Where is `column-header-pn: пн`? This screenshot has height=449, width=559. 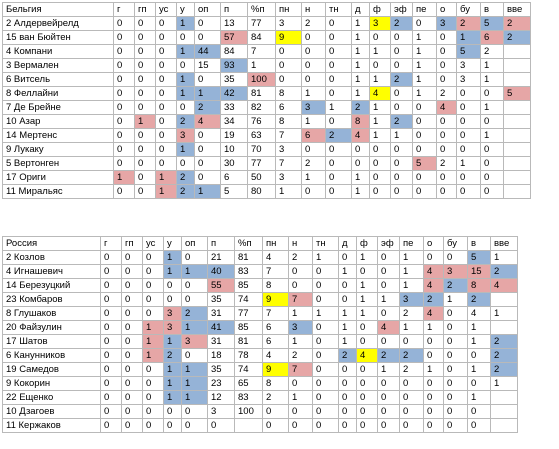
column-header-pn: пн is located at coordinates (275, 243).